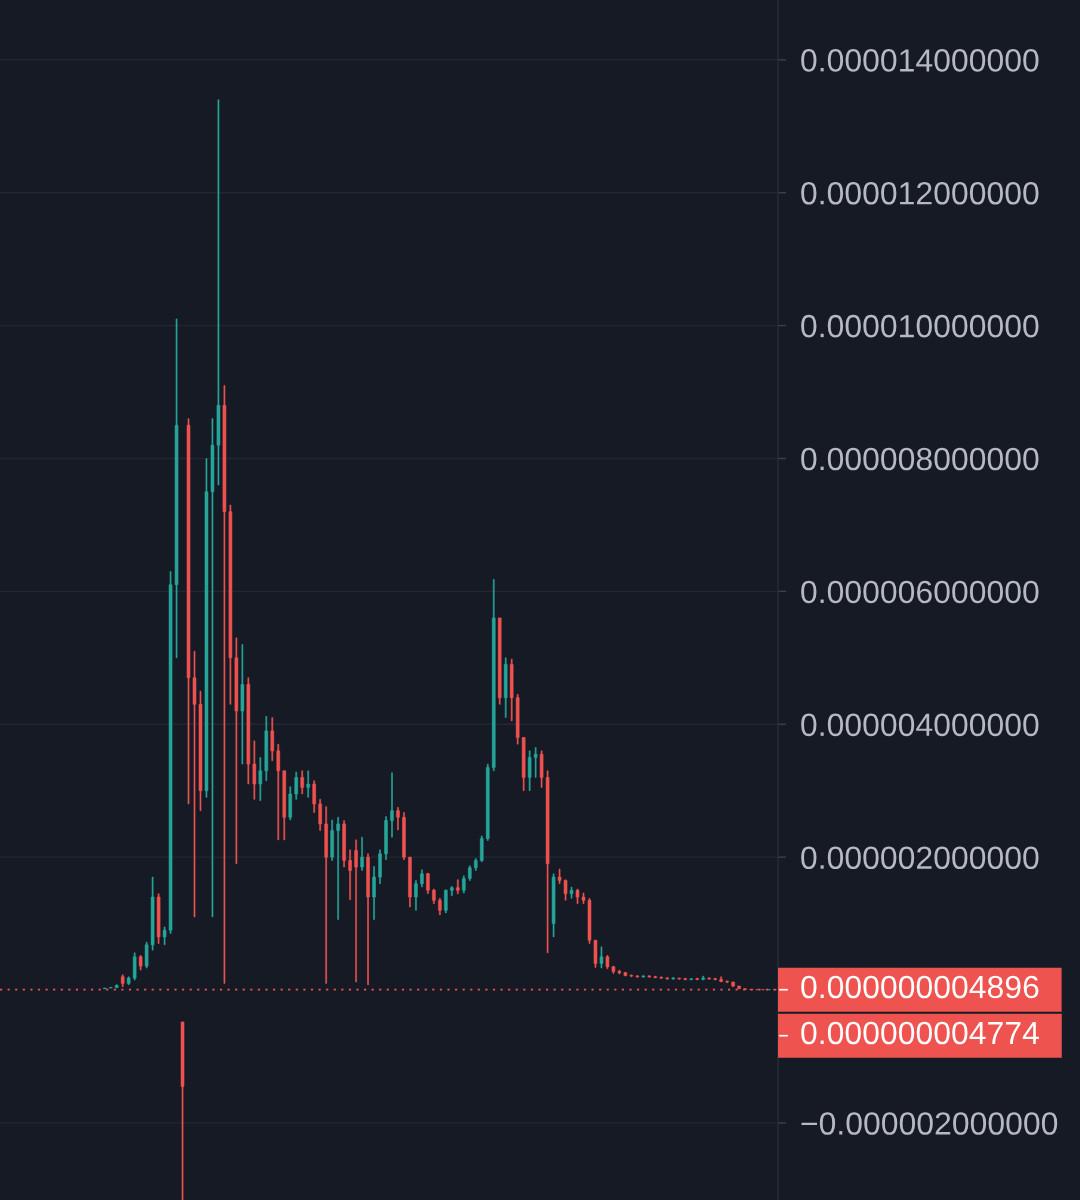  Describe the element at coordinates (920, 725) in the screenshot. I see `y-tick-label: 0.000004000000` at that location.